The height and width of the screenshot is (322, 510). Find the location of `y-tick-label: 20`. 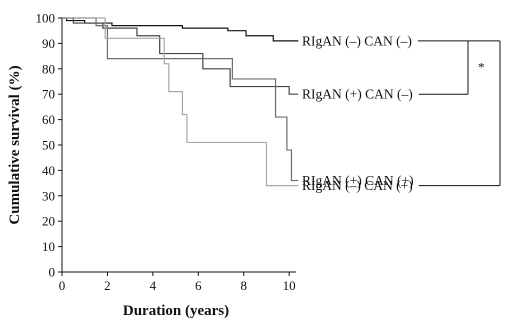

y-tick-label: 20 is located at coordinates (48, 221).